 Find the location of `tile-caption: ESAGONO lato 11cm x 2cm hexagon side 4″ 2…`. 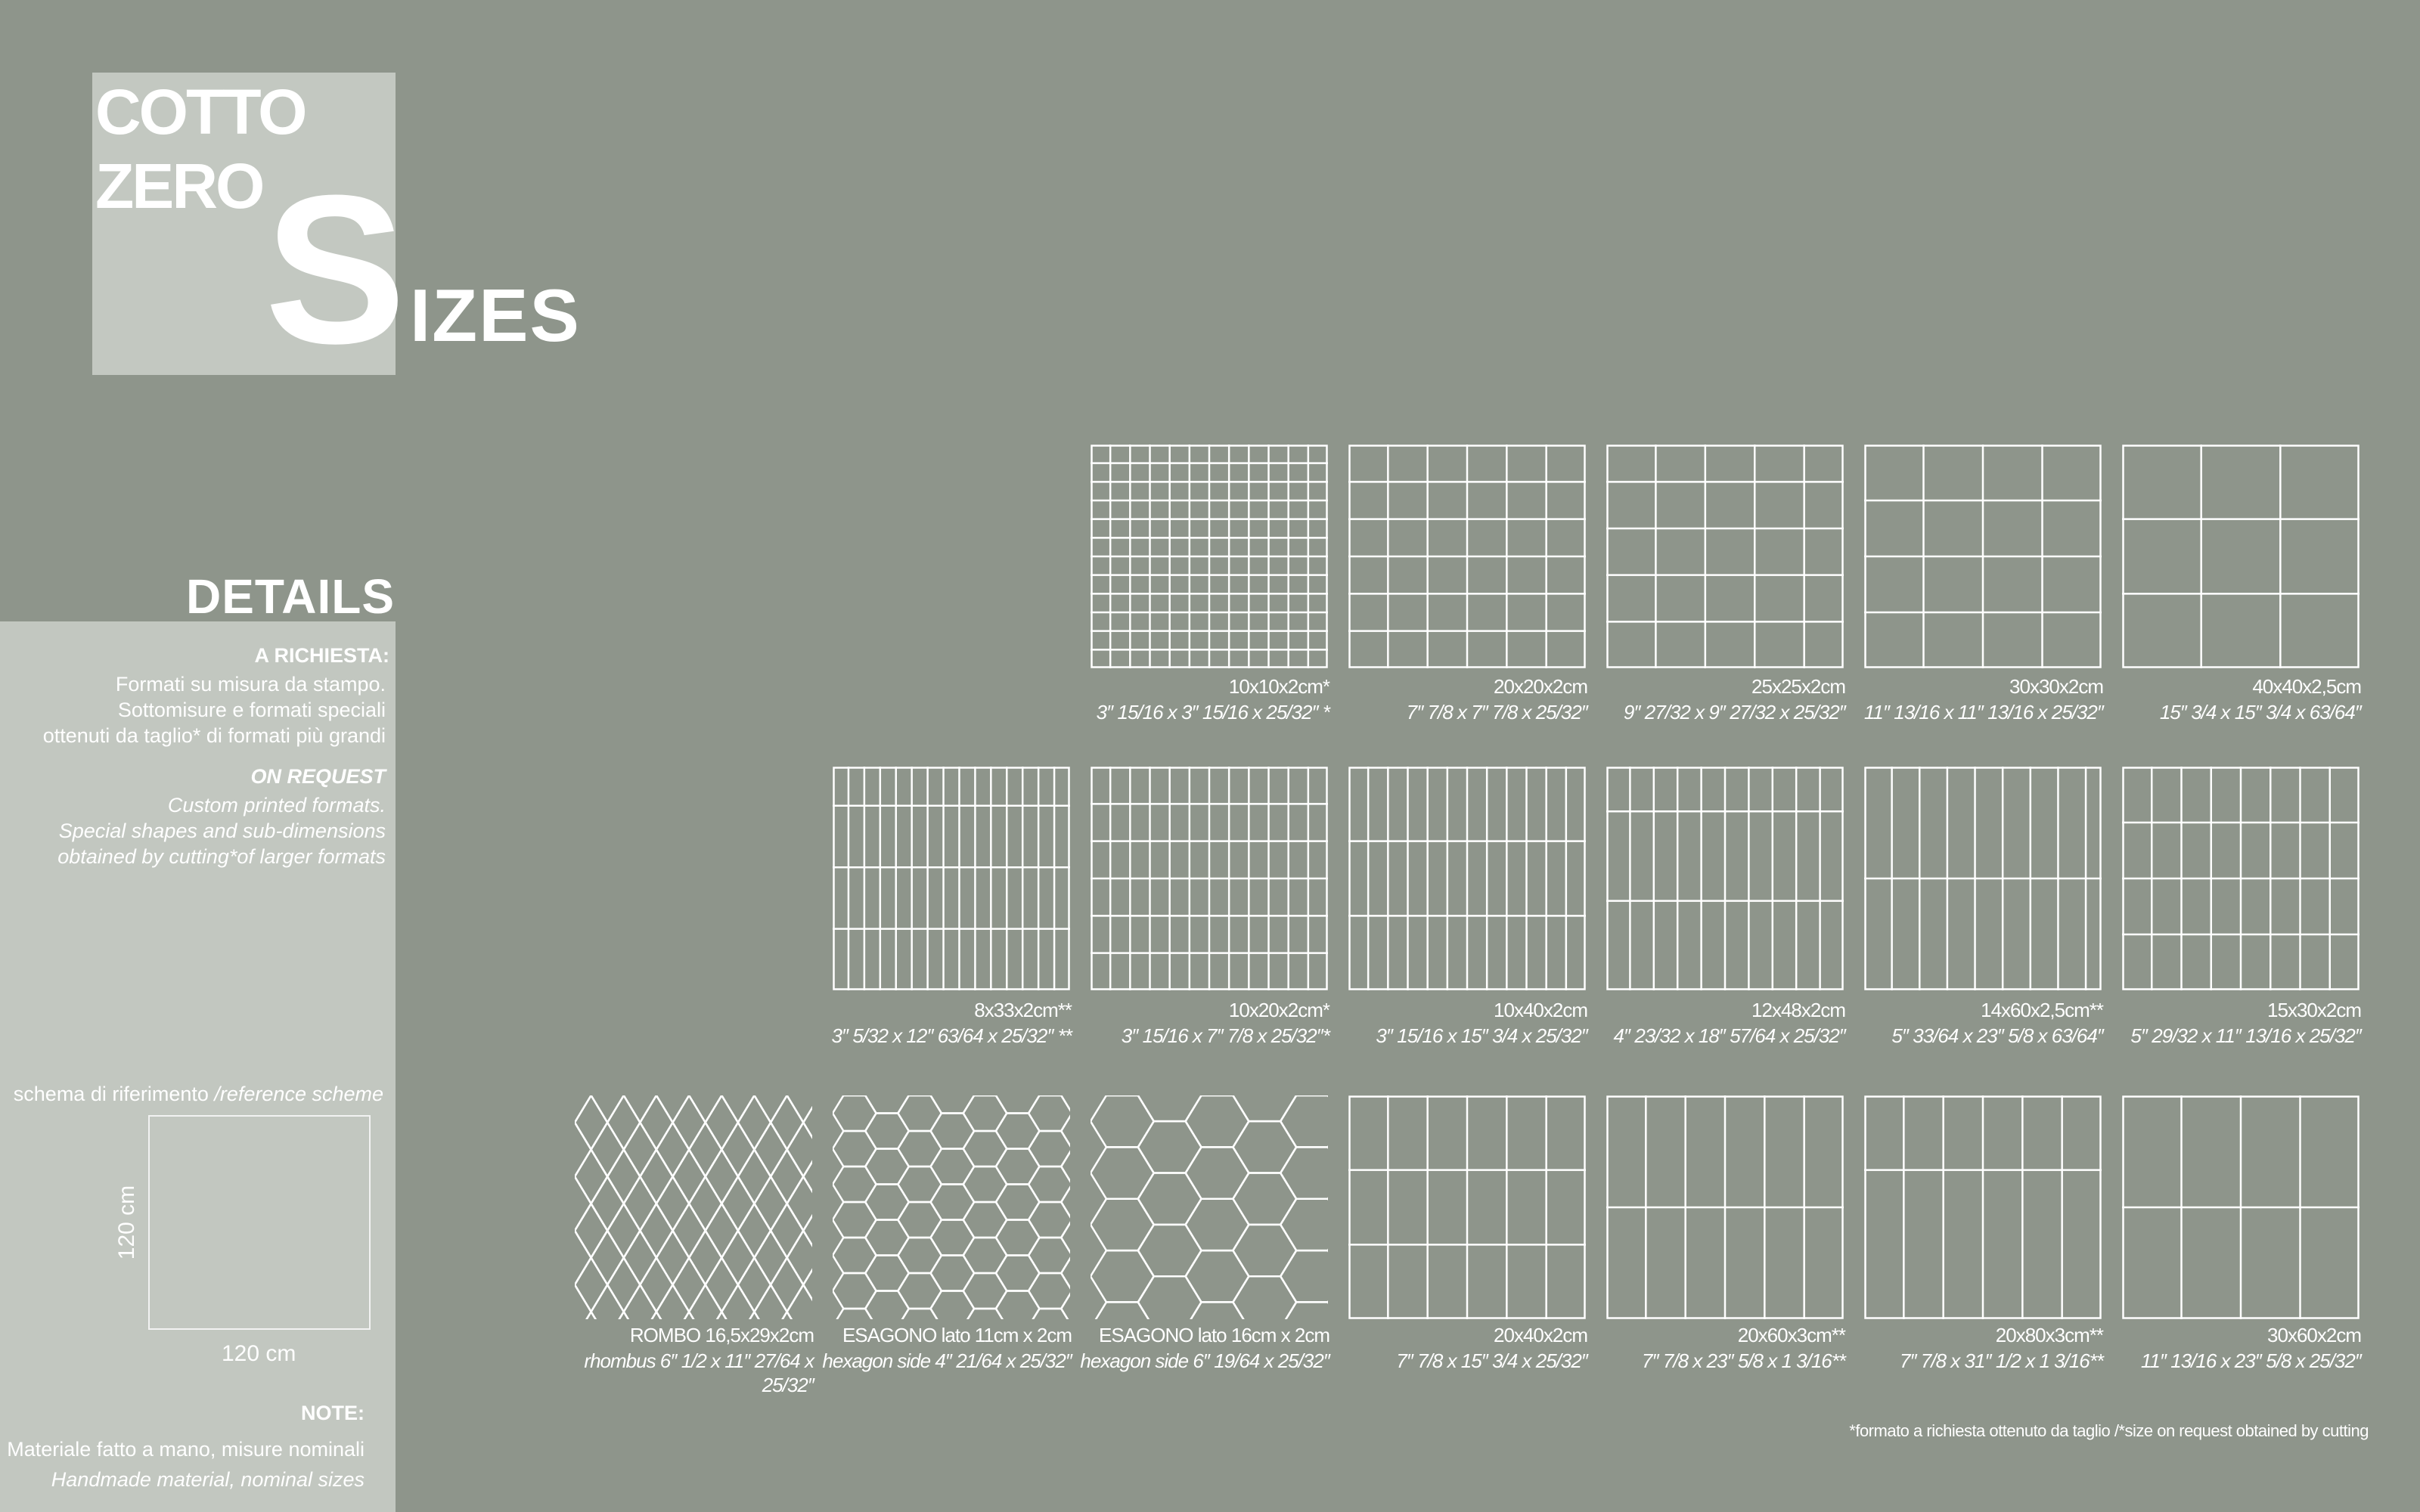

tile-caption: ESAGONO lato 11cm x 2cm hexagon side 4″ 2… is located at coordinates (945, 1348).